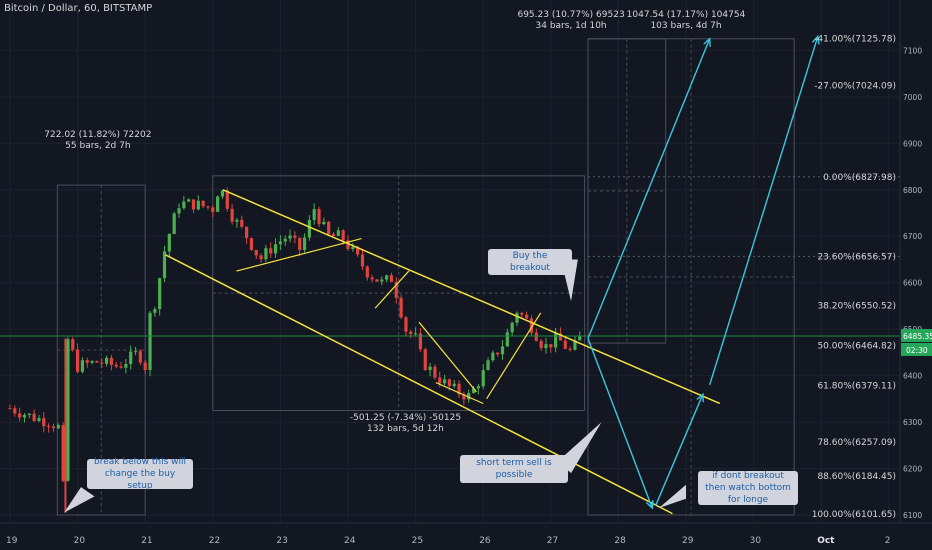  I want to click on projection-arrow-up-1-head, so click(707, 42).